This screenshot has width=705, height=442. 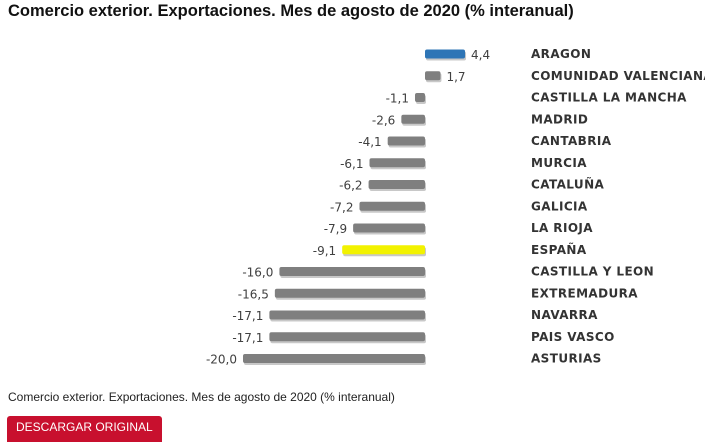 What do you see at coordinates (559, 249) in the screenshot?
I see `category-label: ESPAÑA` at bounding box center [559, 249].